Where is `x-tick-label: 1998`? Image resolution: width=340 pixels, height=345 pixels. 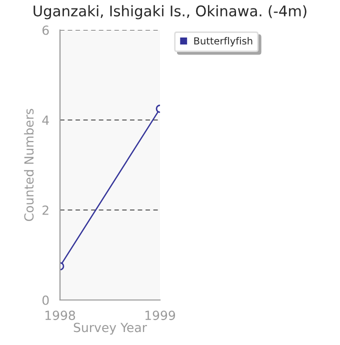
x-tick-label: 1998 is located at coordinates (60, 315).